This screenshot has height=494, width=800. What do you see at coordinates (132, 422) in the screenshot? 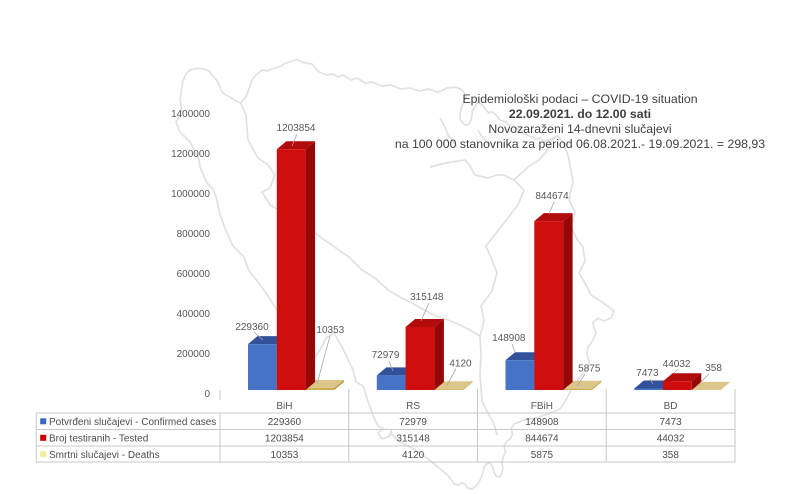
I see `svg-text:Potvrđeni slučajevi - Confirme: Potvrđeni slučajevi - Confirmed cases` at bounding box center [132, 422].